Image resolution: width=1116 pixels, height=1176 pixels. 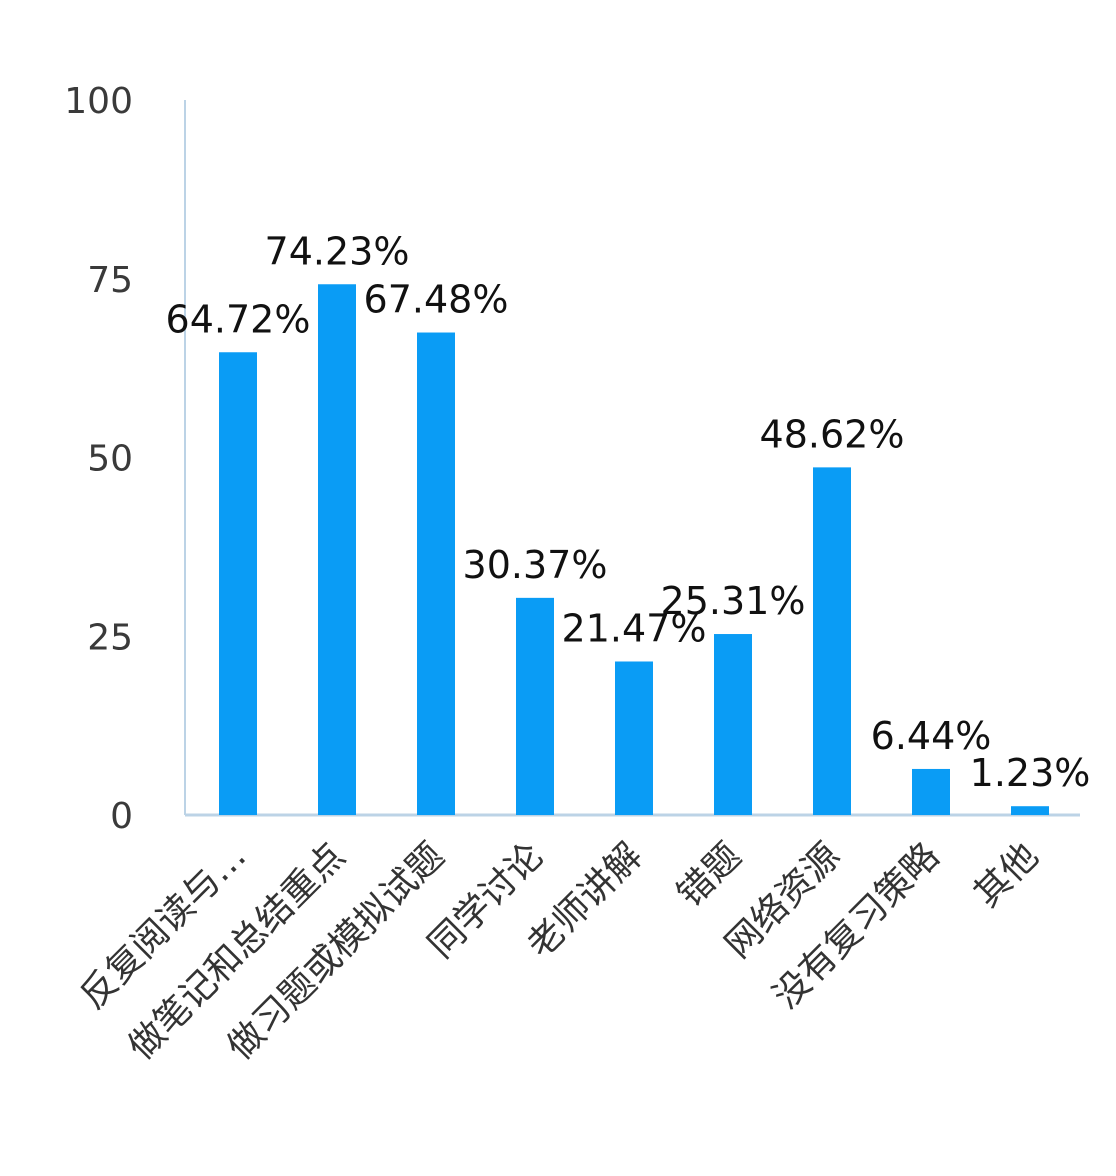 What do you see at coordinates (337, 251) in the screenshot?
I see `data-label: 74.23%` at bounding box center [337, 251].